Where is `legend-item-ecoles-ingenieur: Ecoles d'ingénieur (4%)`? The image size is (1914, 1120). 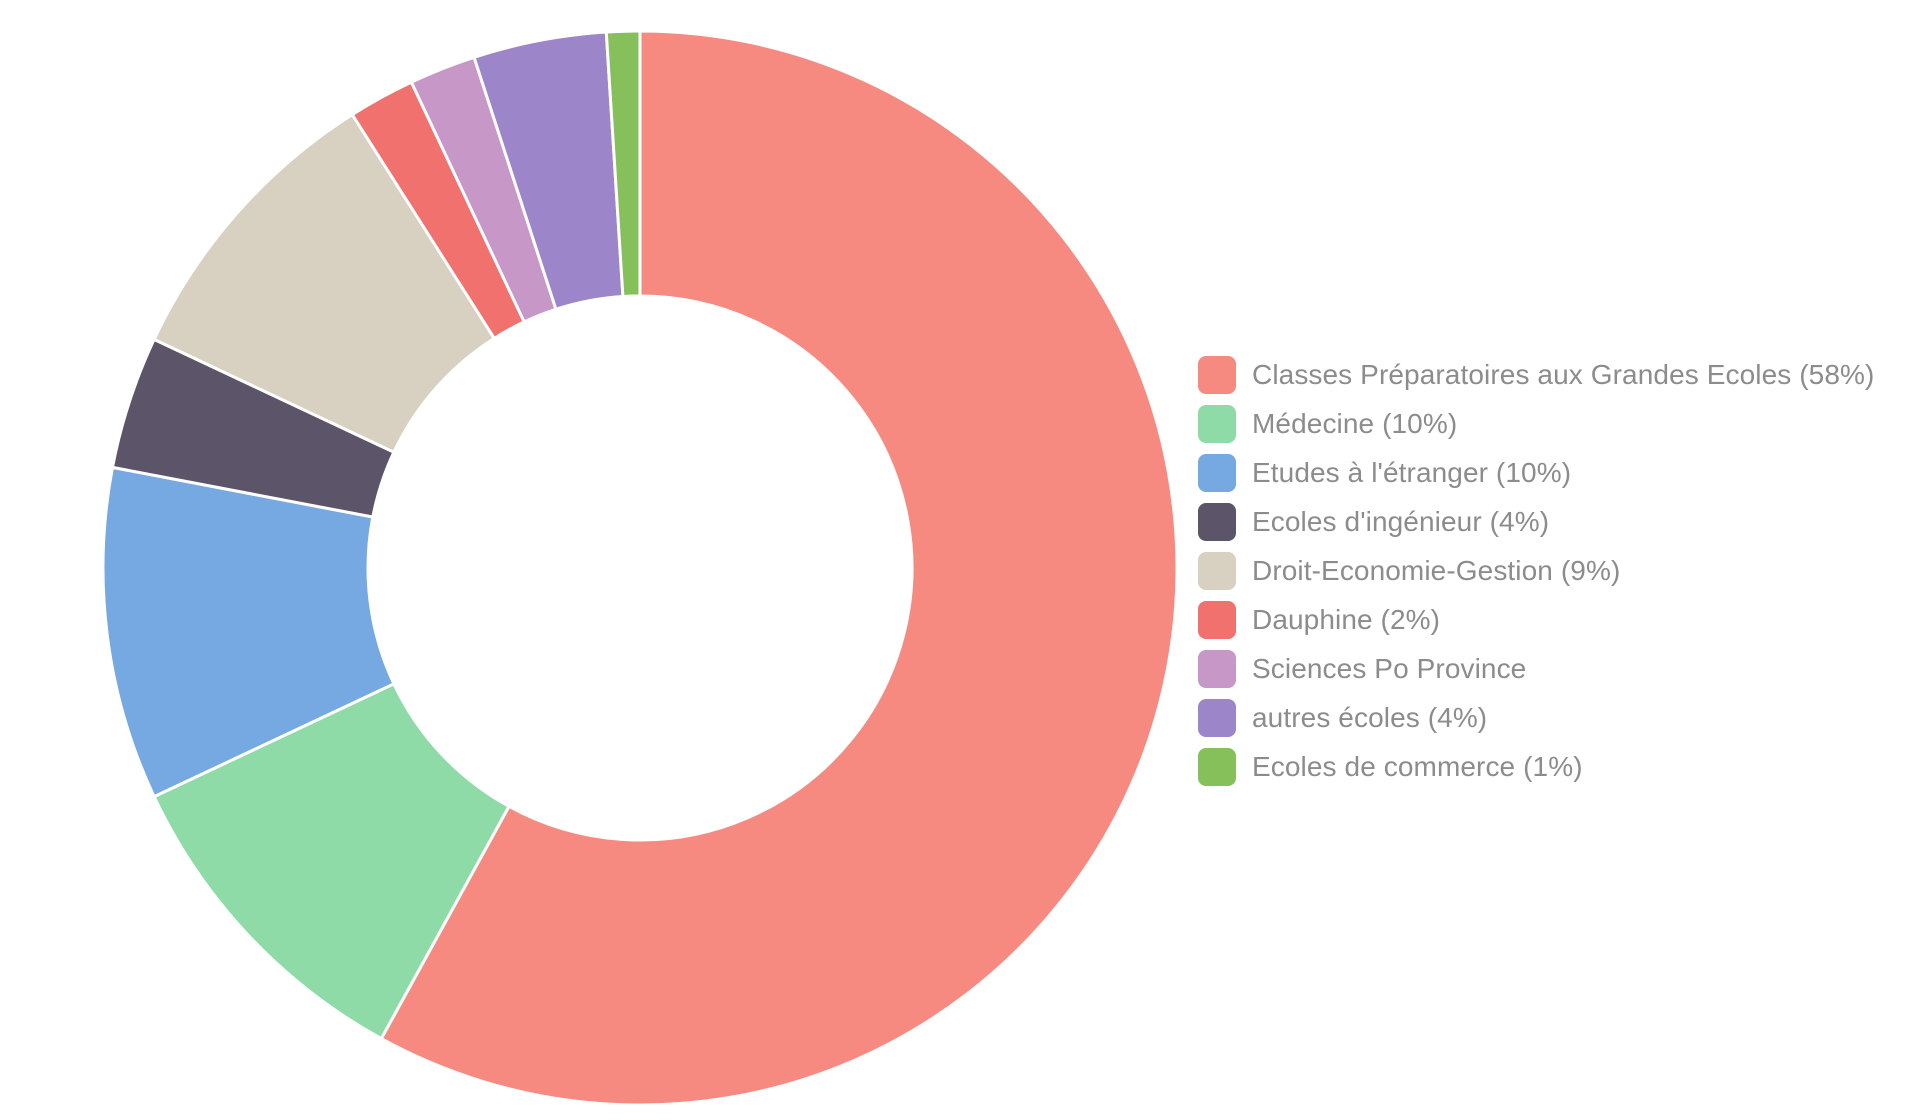 legend-item-ecoles-ingenieur: Ecoles d'ingénieur (4%) is located at coordinates (1536, 521).